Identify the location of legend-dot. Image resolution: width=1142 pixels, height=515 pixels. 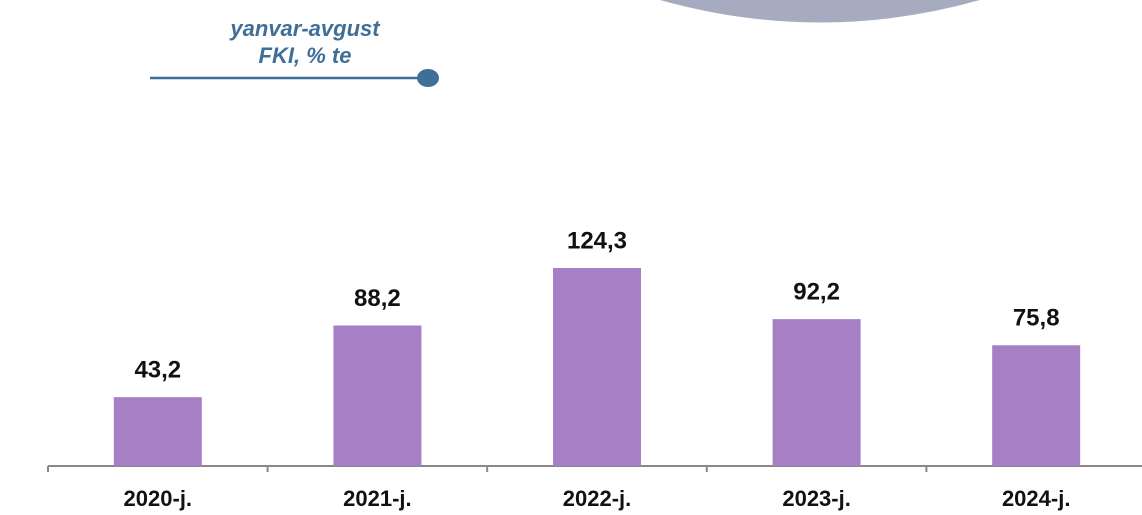
(428, 78).